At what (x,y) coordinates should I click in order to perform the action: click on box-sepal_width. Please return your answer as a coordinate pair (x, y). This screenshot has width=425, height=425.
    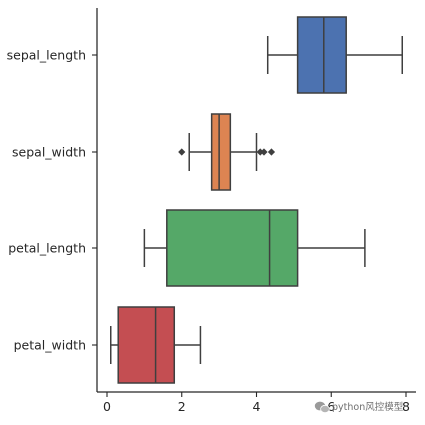
    Looking at the image, I should click on (227, 152).